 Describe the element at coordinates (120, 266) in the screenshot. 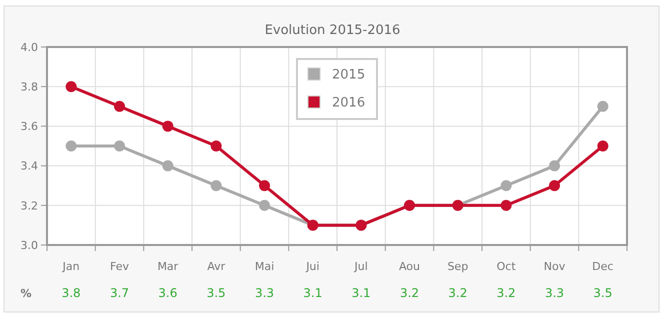

I see `x-tick-label: Fev` at that location.